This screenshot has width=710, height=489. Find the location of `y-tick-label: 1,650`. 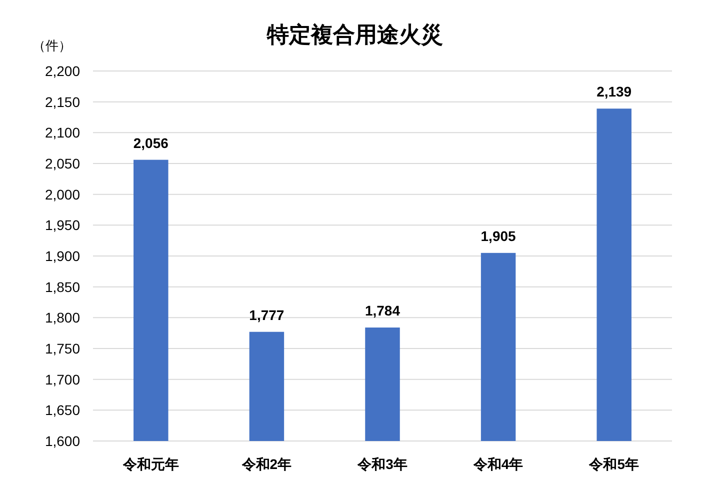

y-tick-label: 1,650 is located at coordinates (62, 410).